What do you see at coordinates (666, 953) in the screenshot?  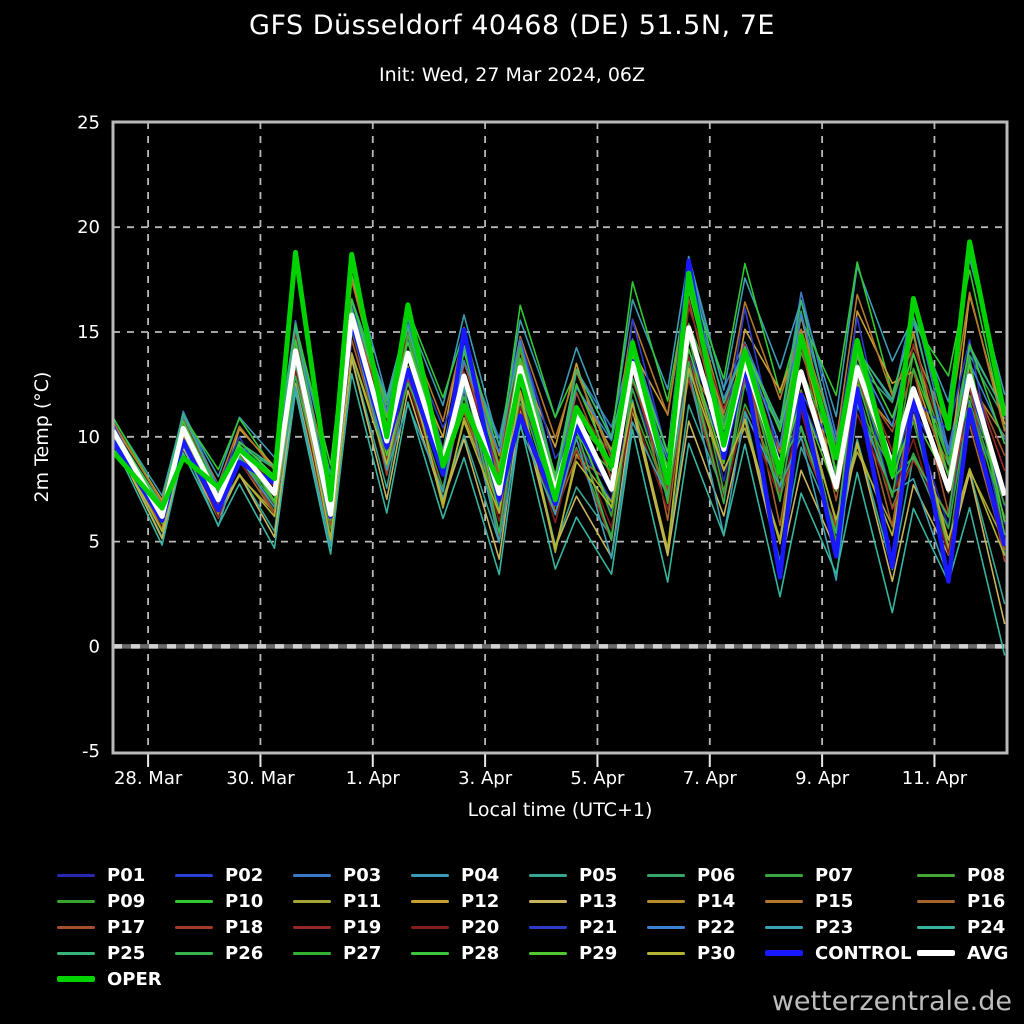 I see `legend-swatch-p30` at bounding box center [666, 953].